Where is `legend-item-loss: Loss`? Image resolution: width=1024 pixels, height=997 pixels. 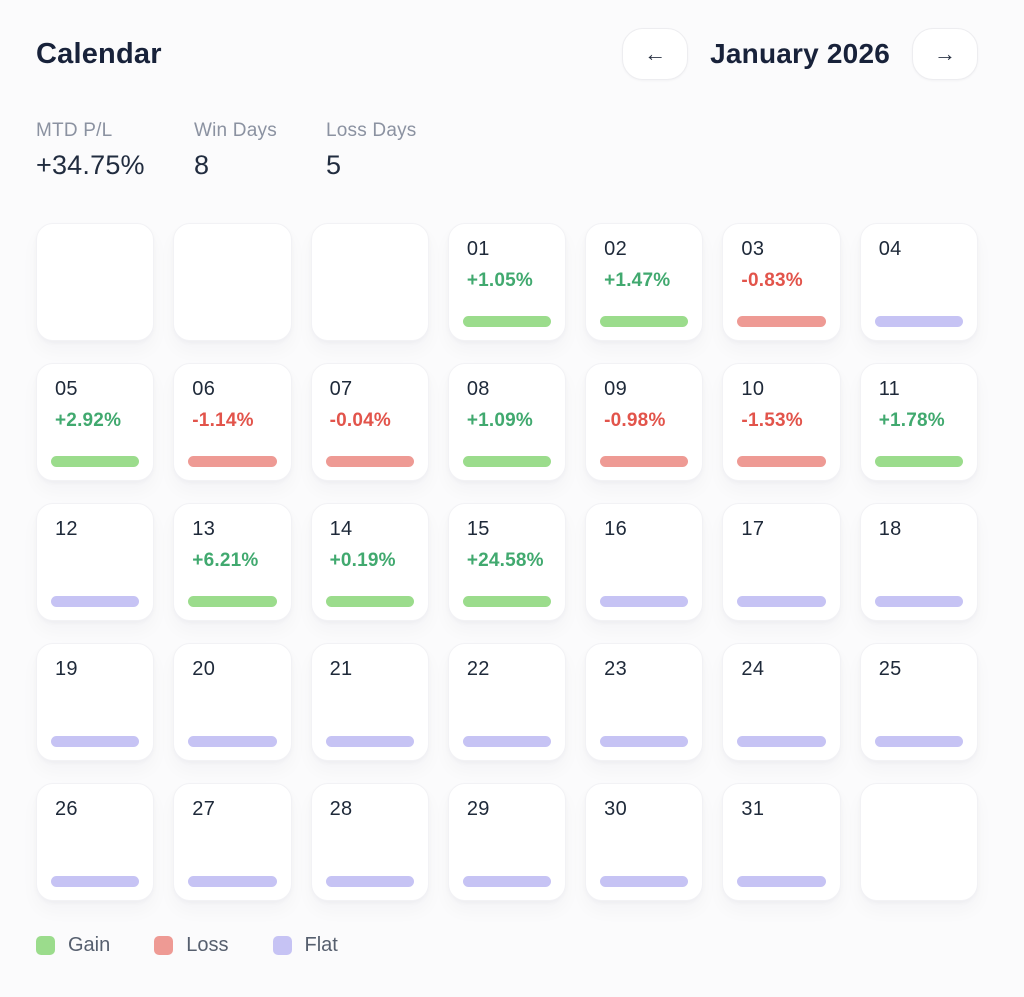
legend-item-loss: Loss is located at coordinates (191, 945).